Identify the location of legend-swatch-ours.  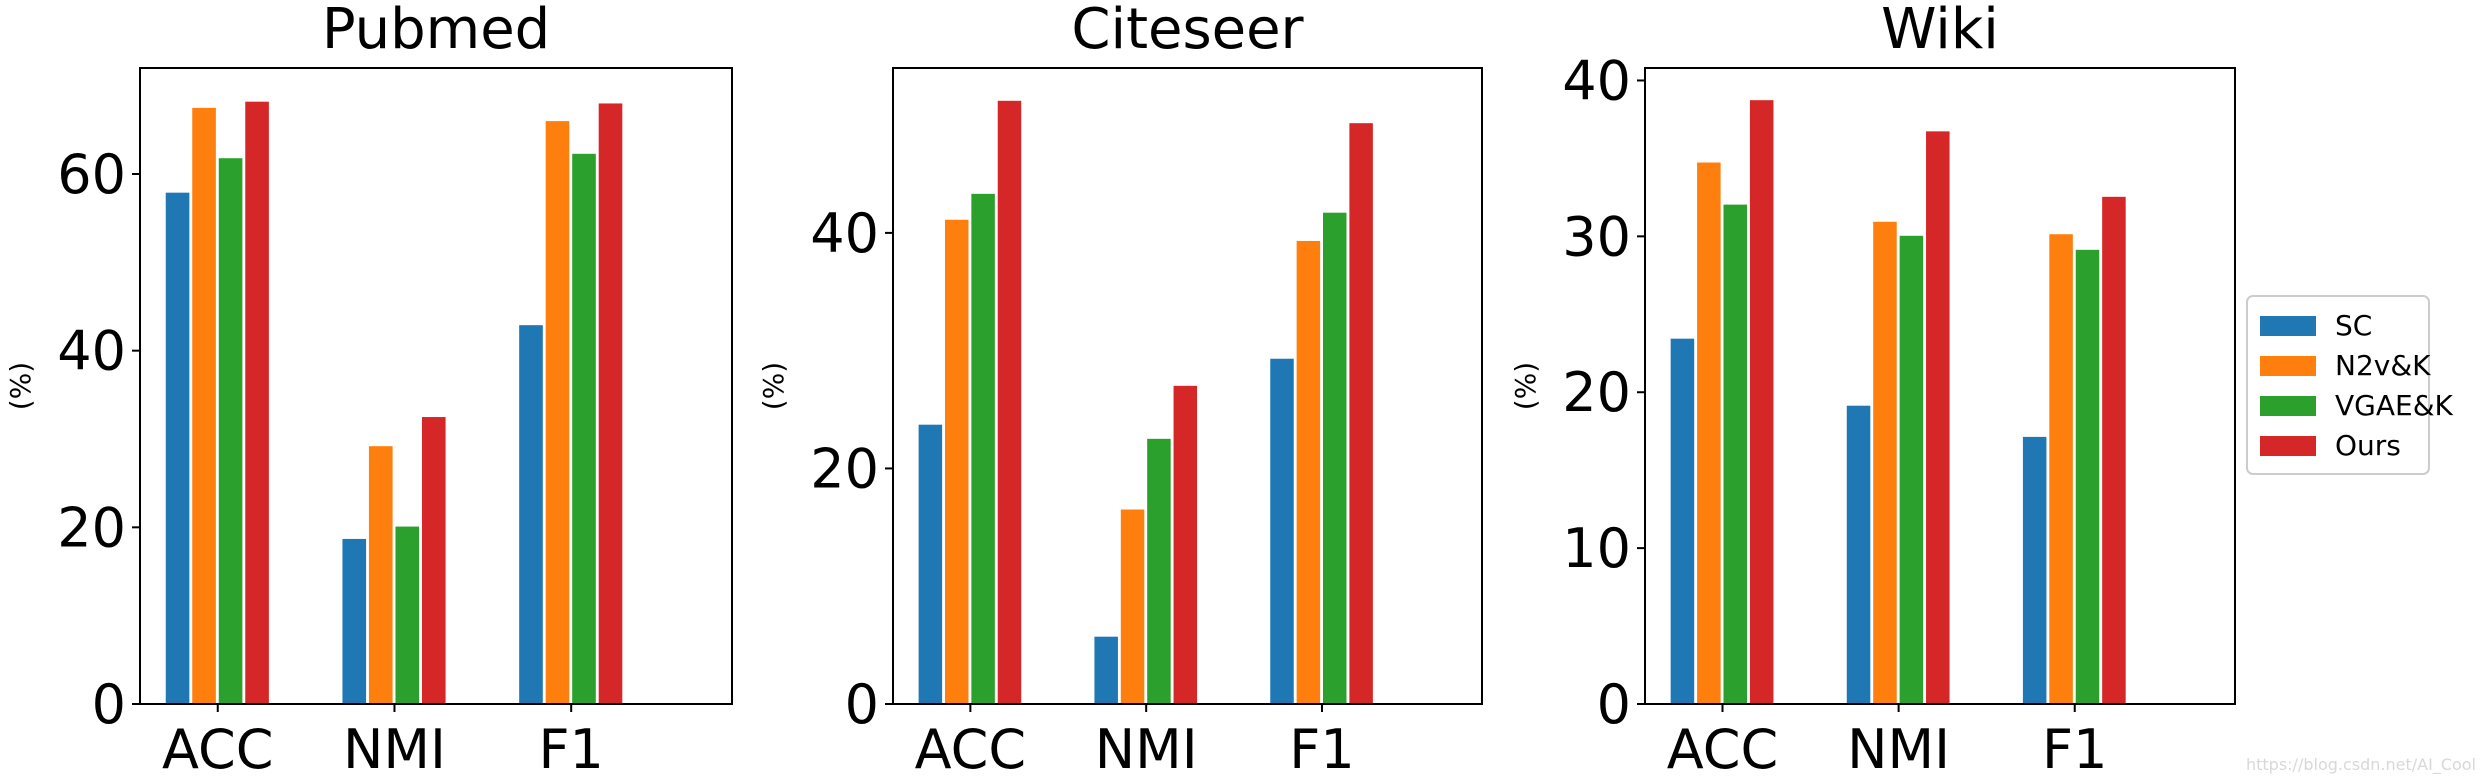
(2288, 446).